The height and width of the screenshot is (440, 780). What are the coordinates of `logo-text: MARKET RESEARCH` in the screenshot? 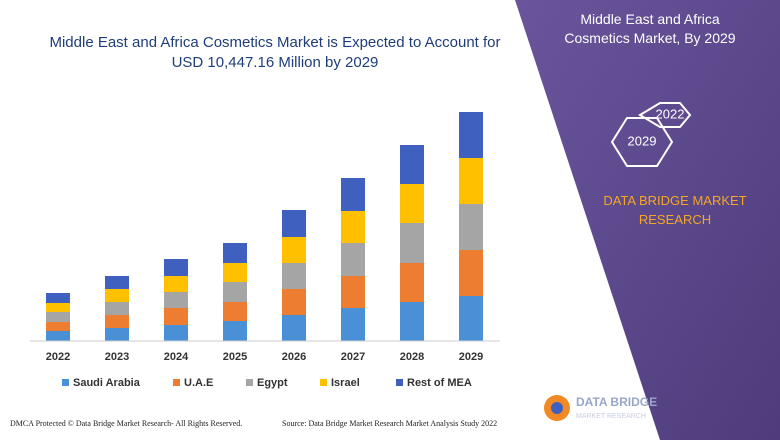 It's located at (611, 416).